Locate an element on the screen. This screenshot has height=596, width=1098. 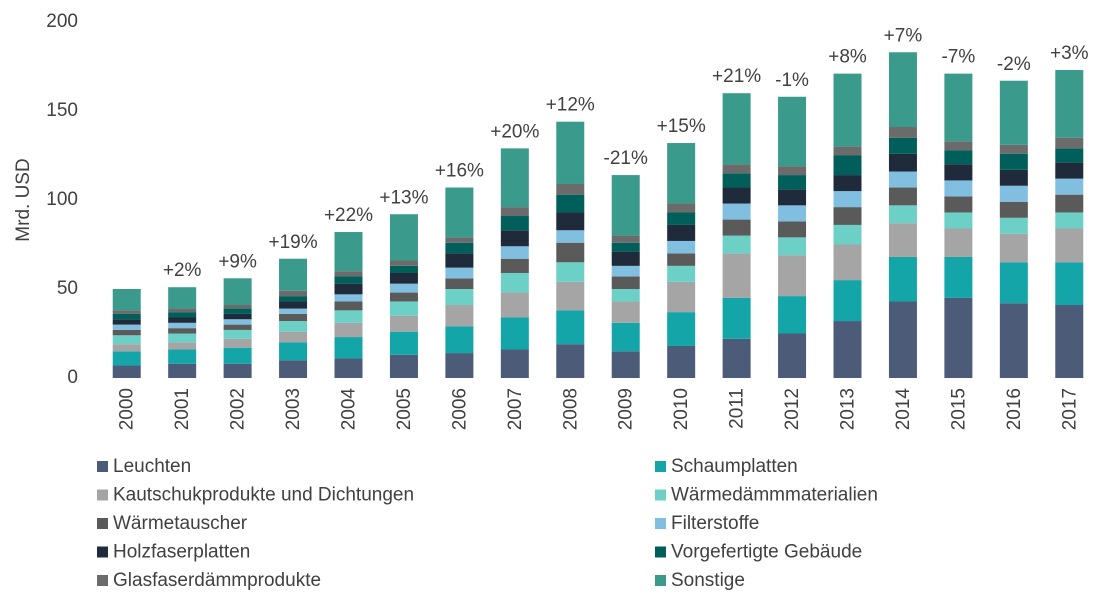
legend-label: Vorgefertigte Gebäude is located at coordinates (766, 552).